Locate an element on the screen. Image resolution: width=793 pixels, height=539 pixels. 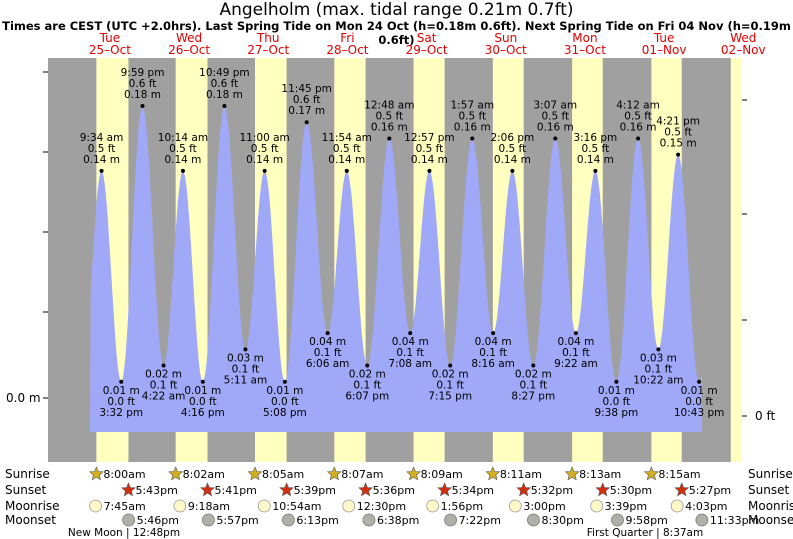
moonrise-time: 7:45am is located at coordinates (125, 506).